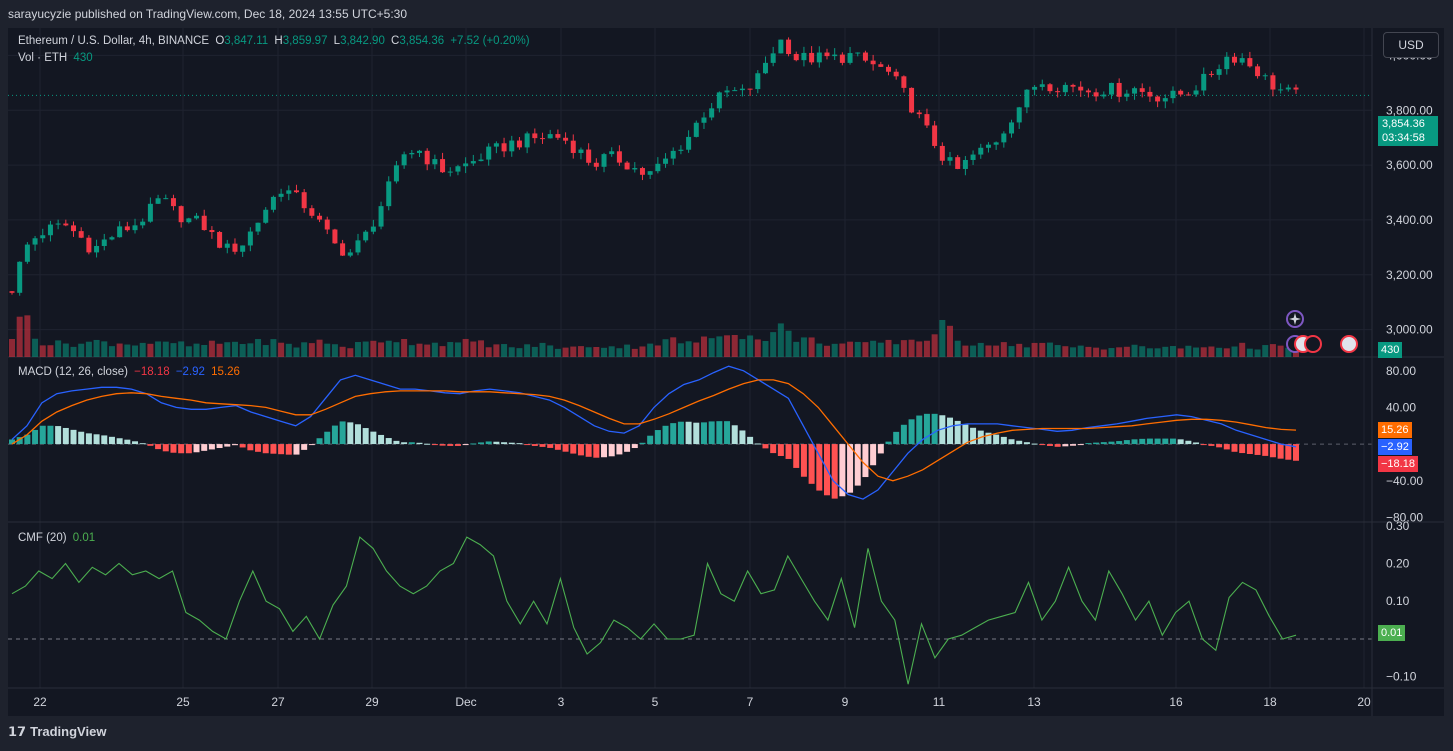  I want to click on currency-button: USD, so click(1411, 45).